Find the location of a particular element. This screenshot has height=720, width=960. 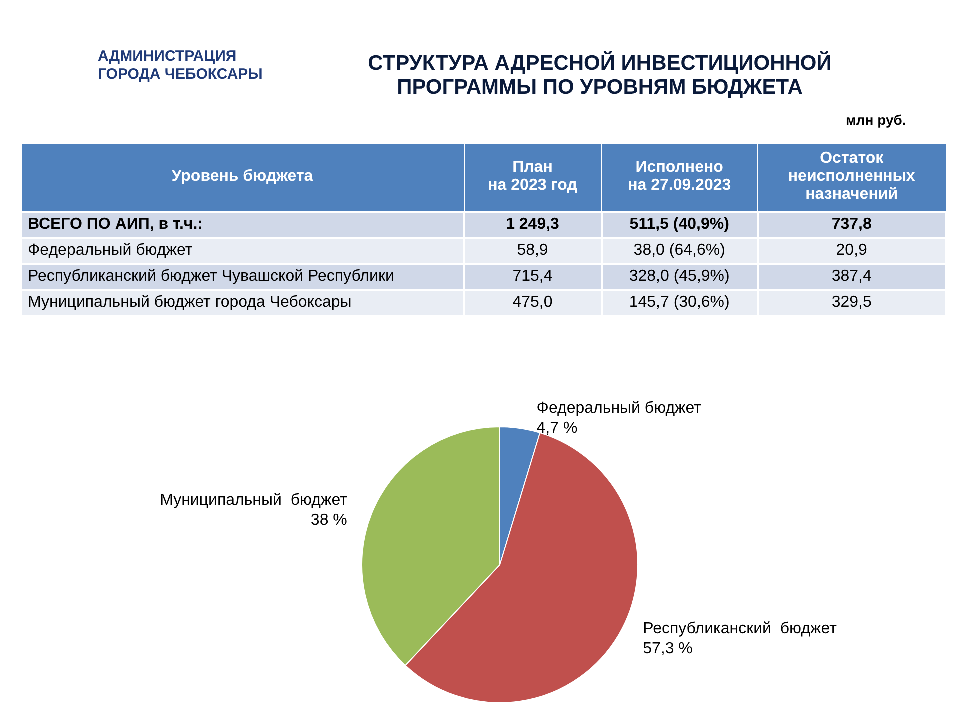

category-label: ВСЕГО ПО АИП, в т.ч.: is located at coordinates (115, 224).